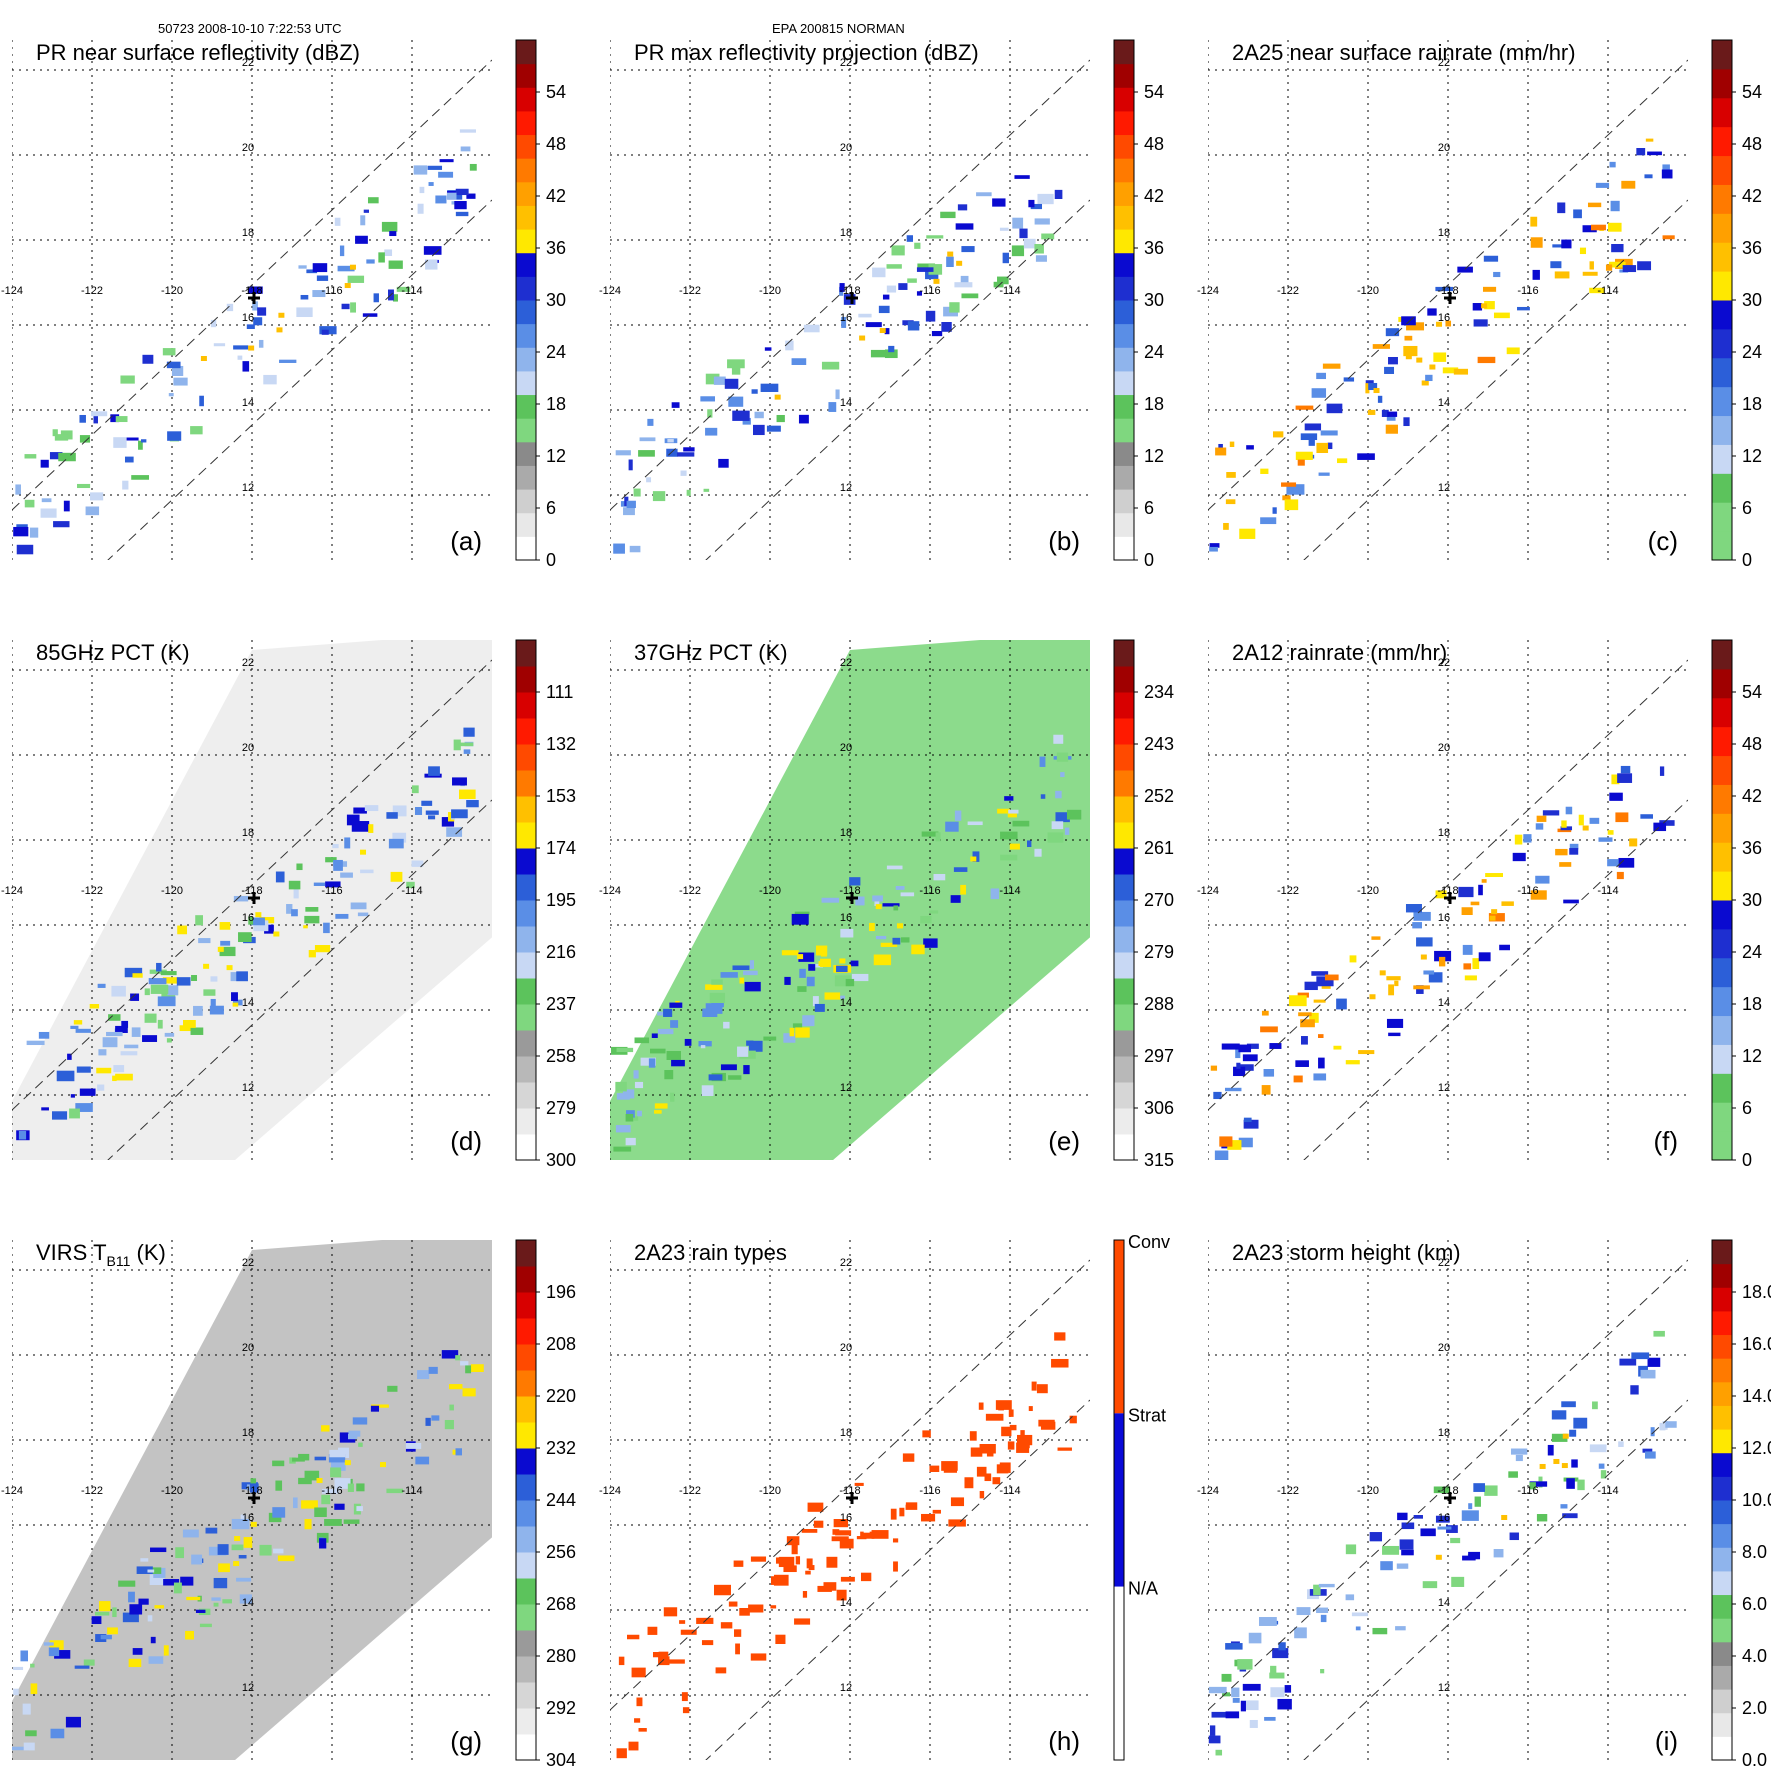 The width and height of the screenshot is (1771, 1771). What do you see at coordinates (1208, 1491) in the screenshot?
I see `lon-tick-label: -124` at bounding box center [1208, 1491].